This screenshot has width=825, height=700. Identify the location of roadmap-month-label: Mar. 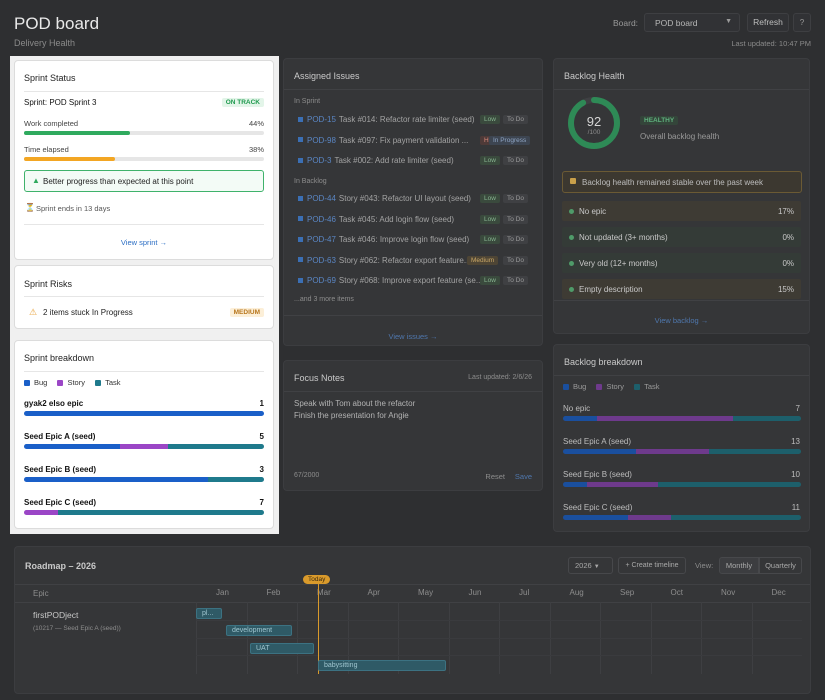
(324, 592).